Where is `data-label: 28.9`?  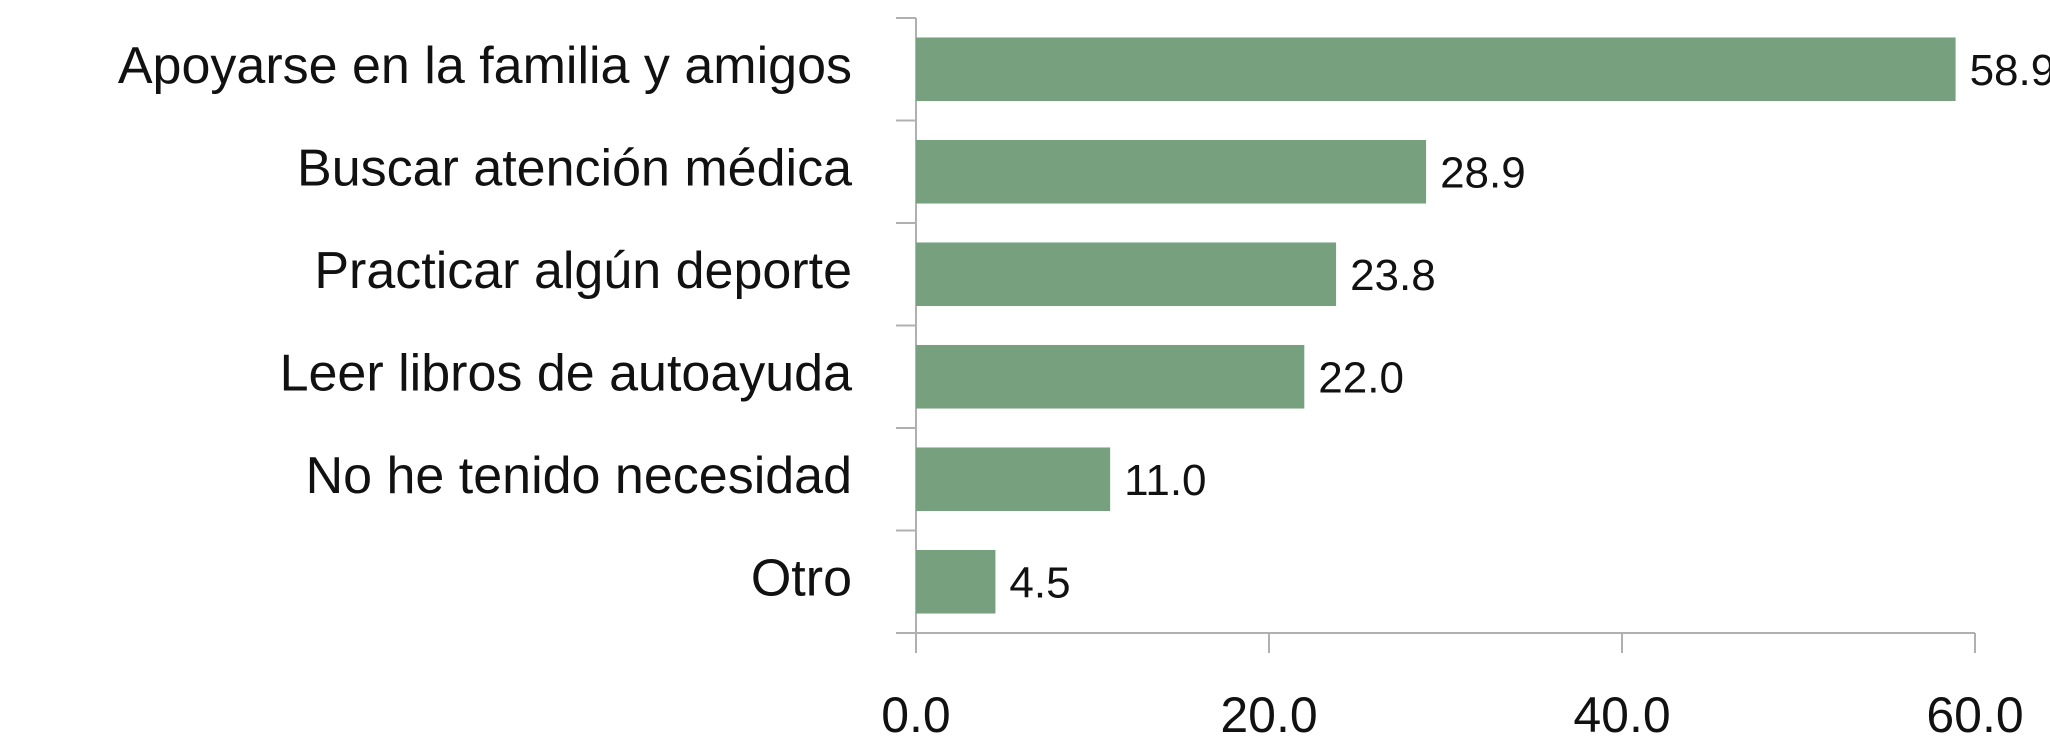
data-label: 28.9 is located at coordinates (1483, 172).